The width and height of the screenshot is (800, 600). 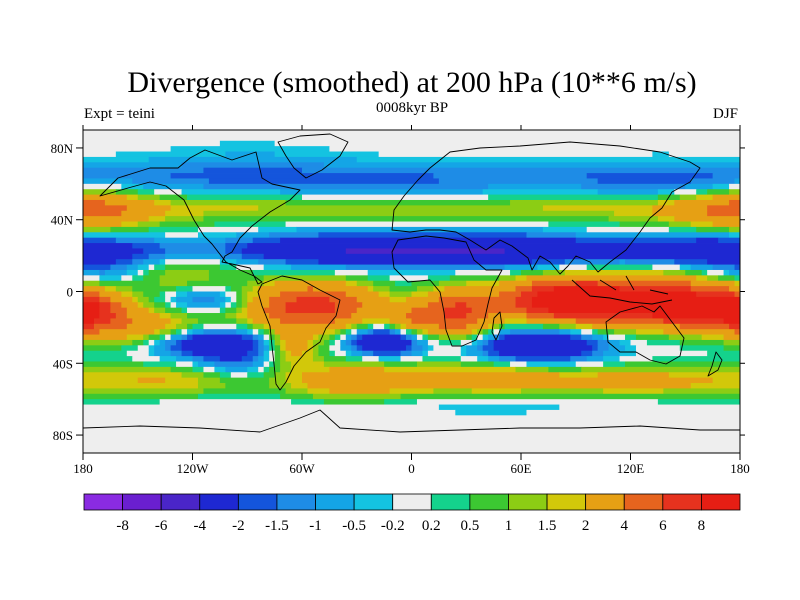 I want to click on x-tick-label: 120W, so click(x=193, y=468).